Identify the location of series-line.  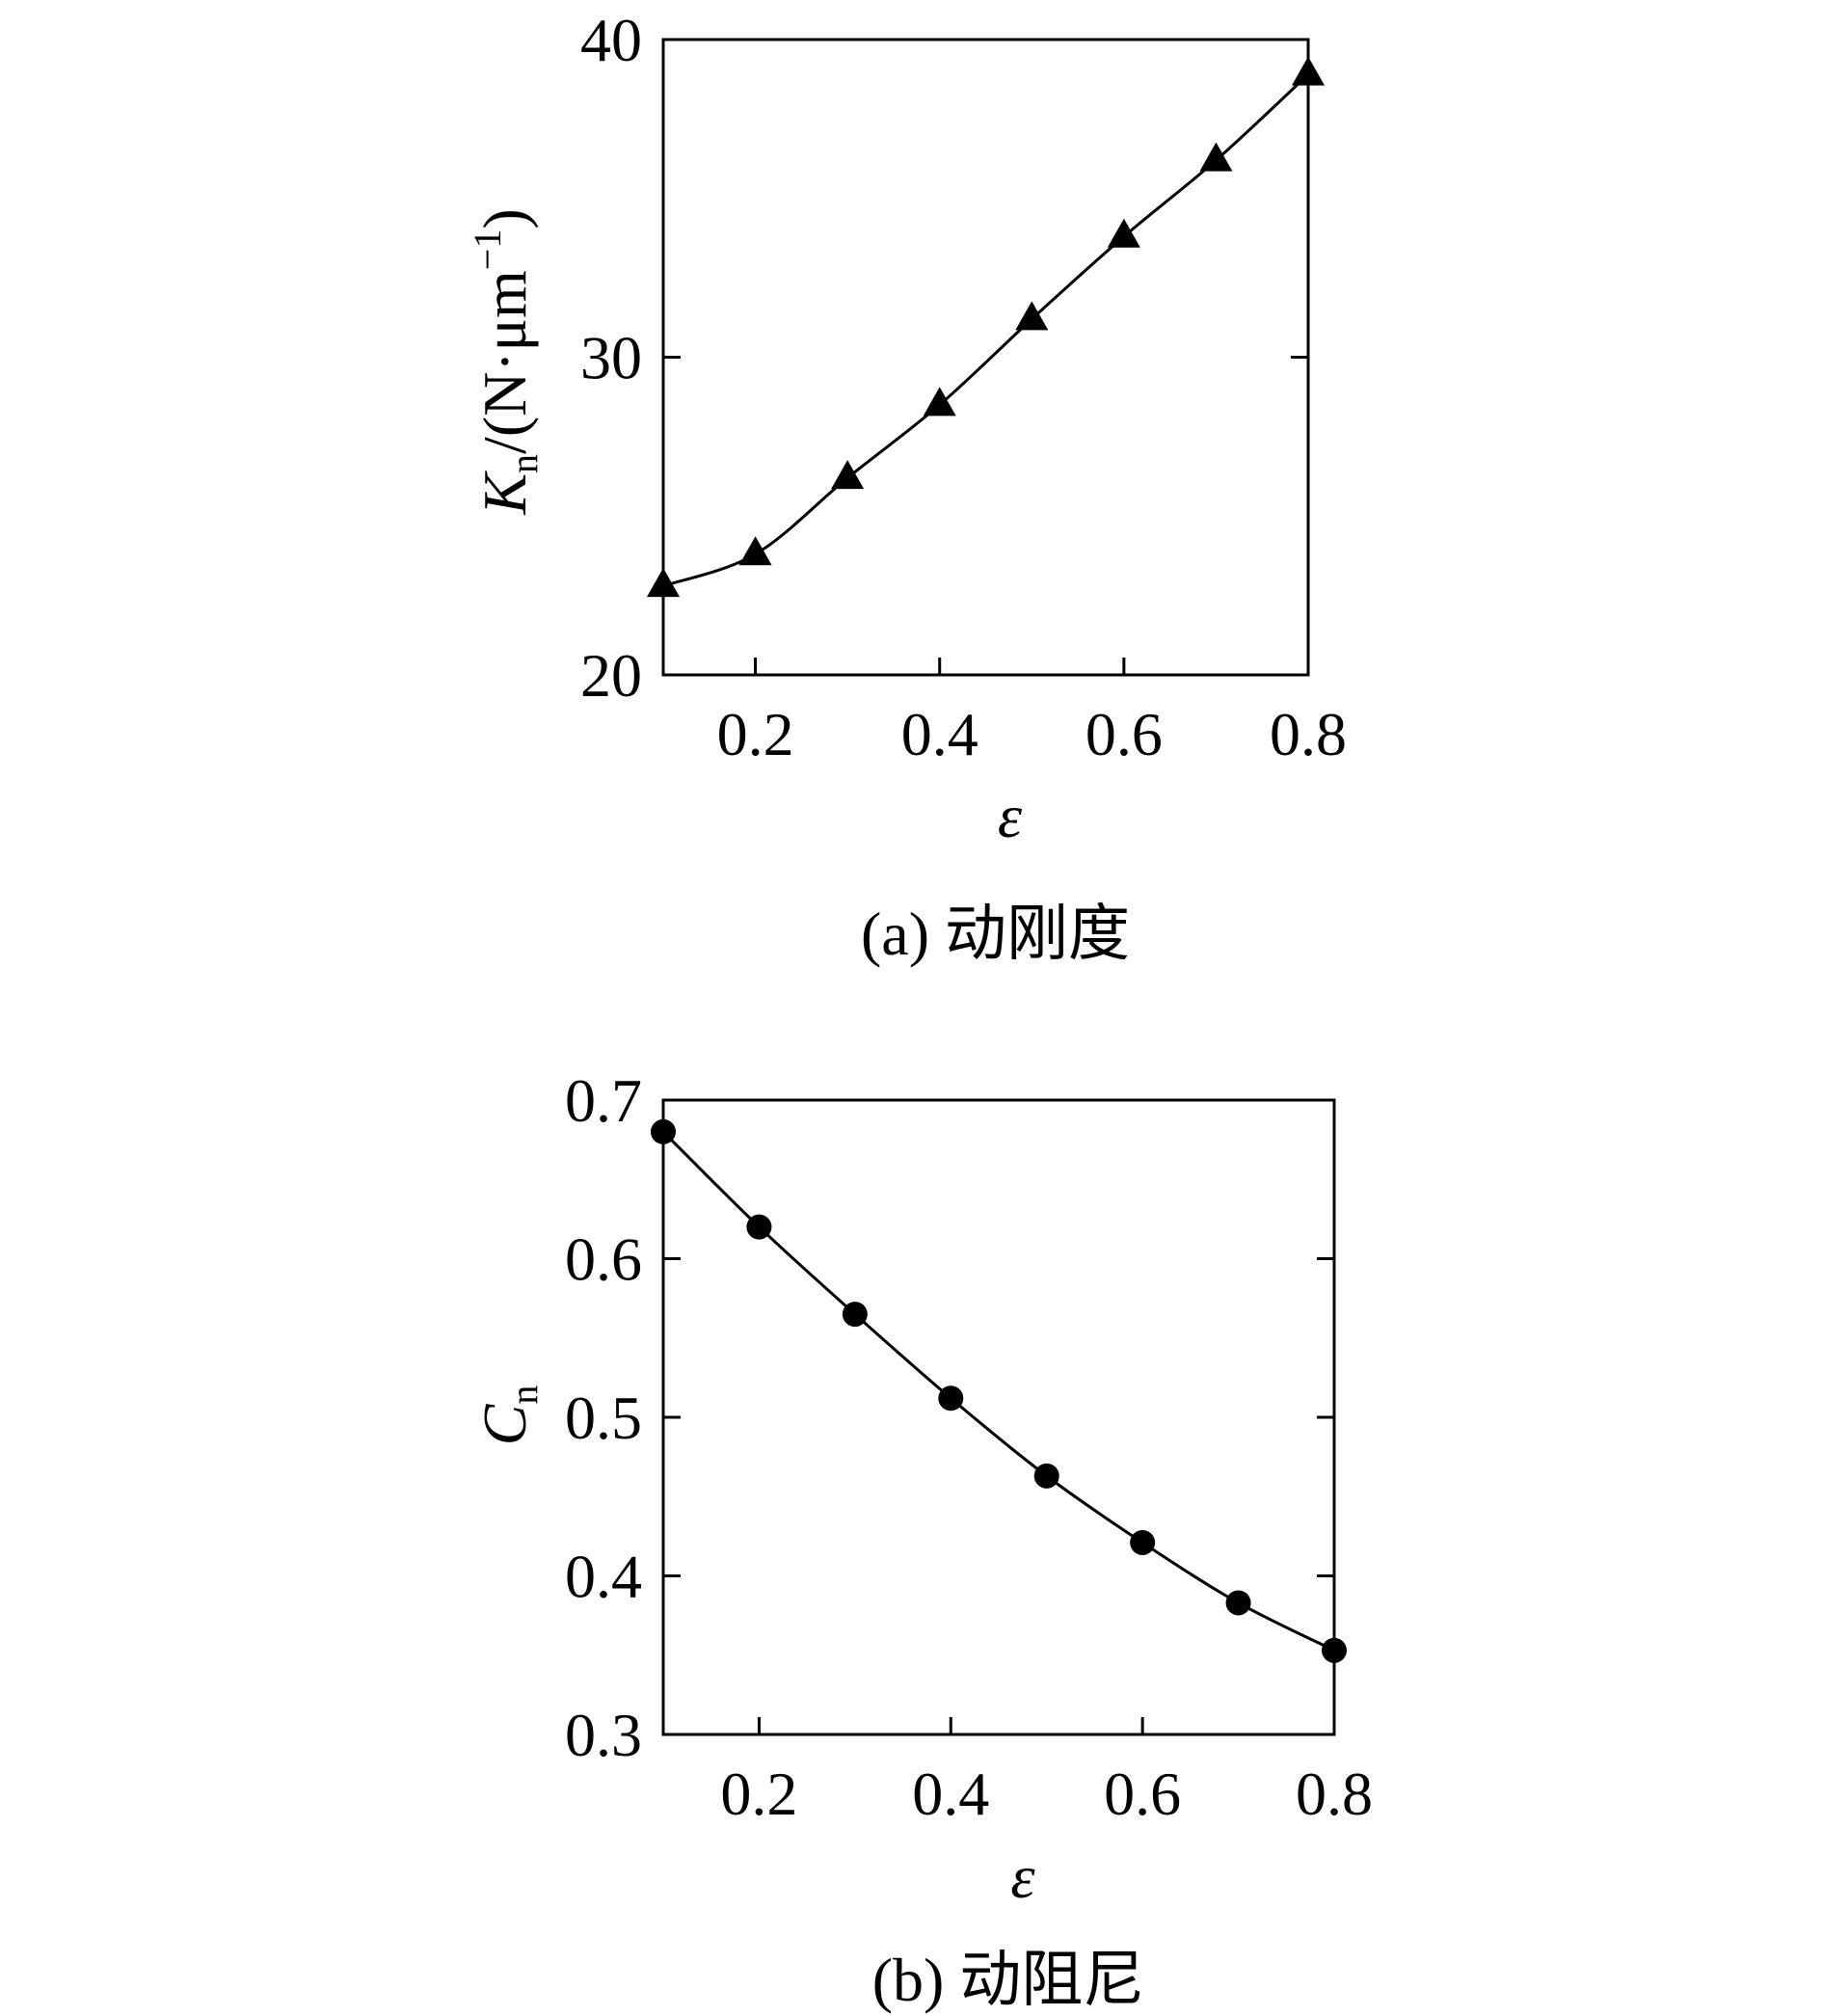
(998, 1391).